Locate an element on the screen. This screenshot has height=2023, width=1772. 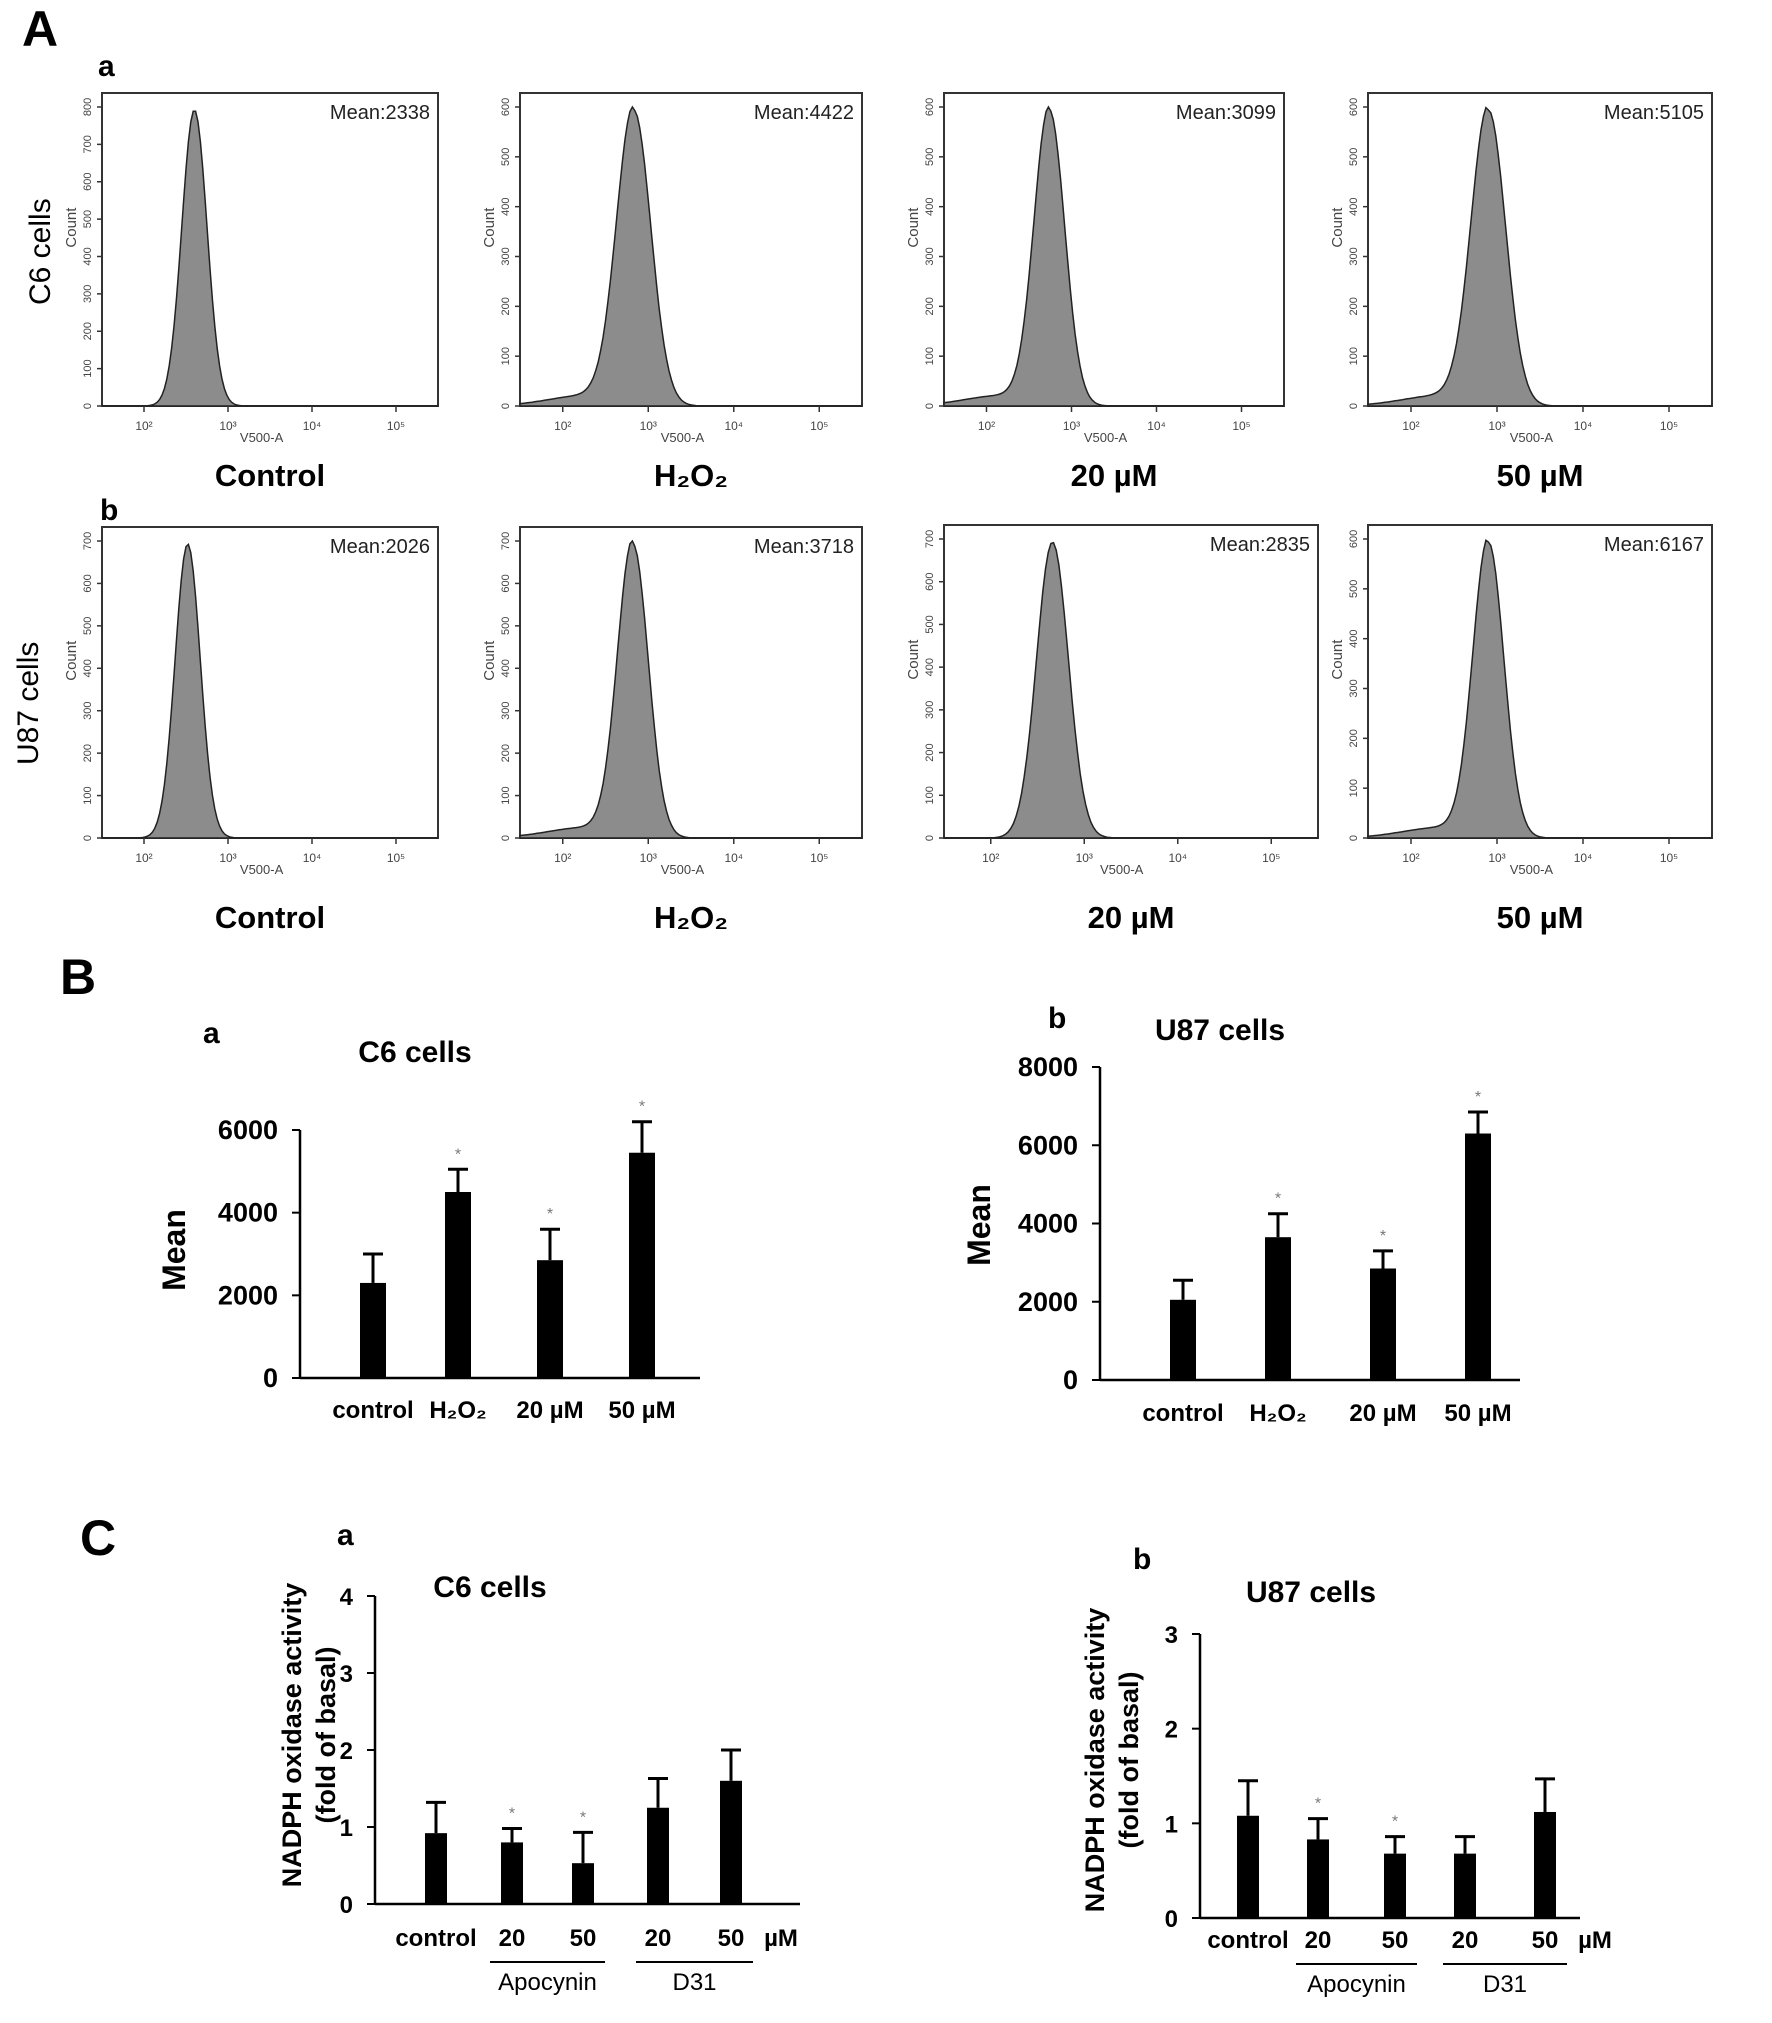
mean-value: Mean:5105 is located at coordinates (1654, 113).